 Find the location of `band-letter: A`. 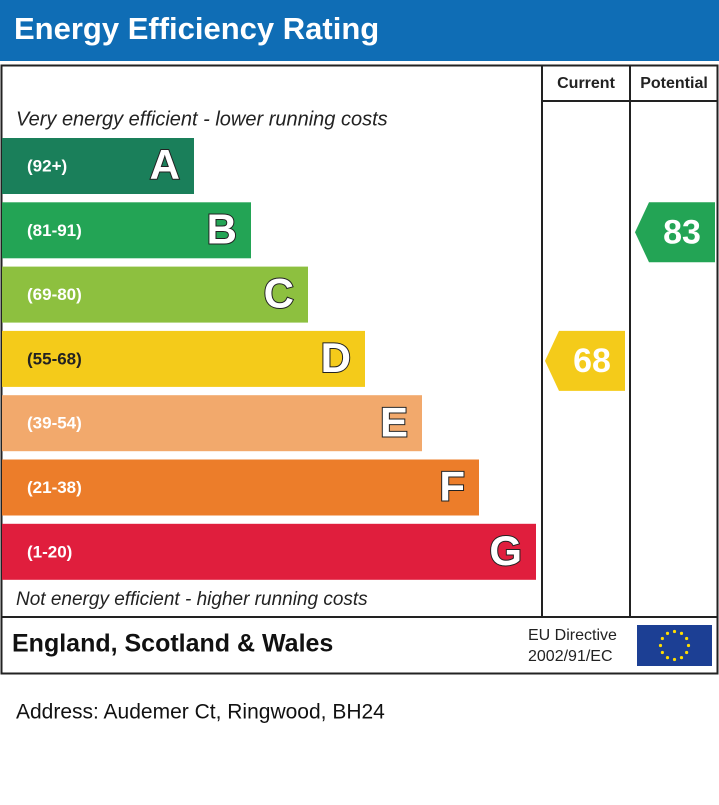

band-letter: A is located at coordinates (165, 164).